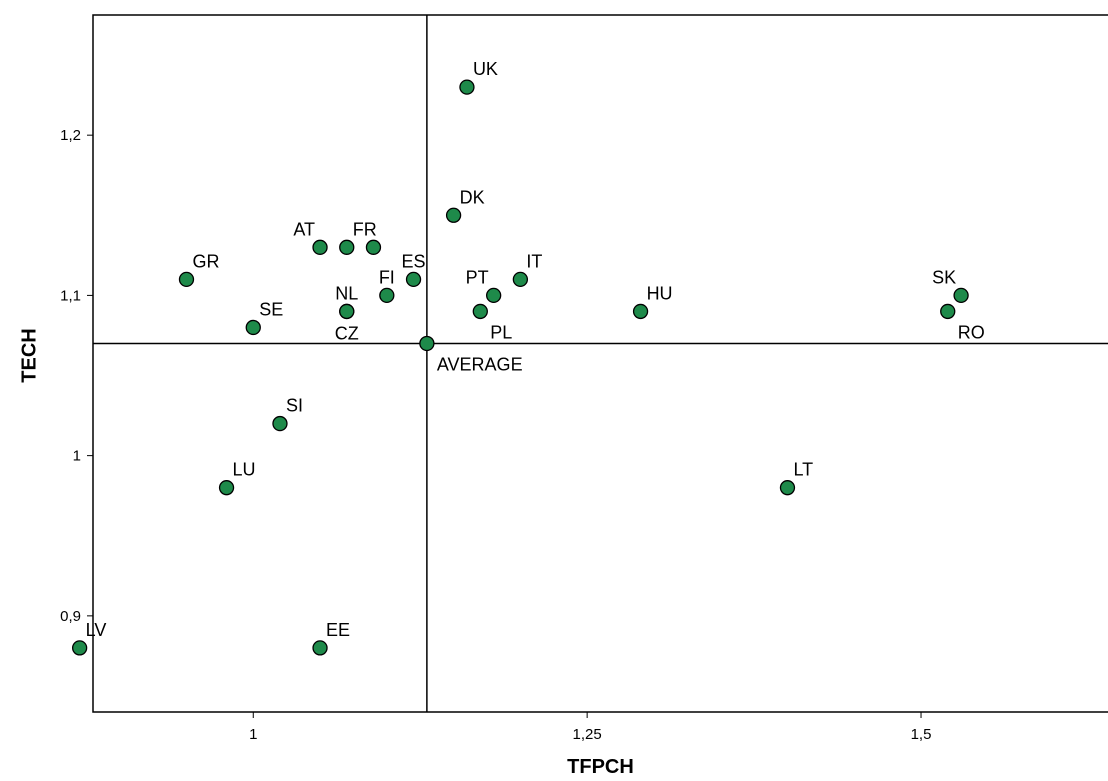  What do you see at coordinates (205, 261) in the screenshot?
I see `point-label: GR` at bounding box center [205, 261].